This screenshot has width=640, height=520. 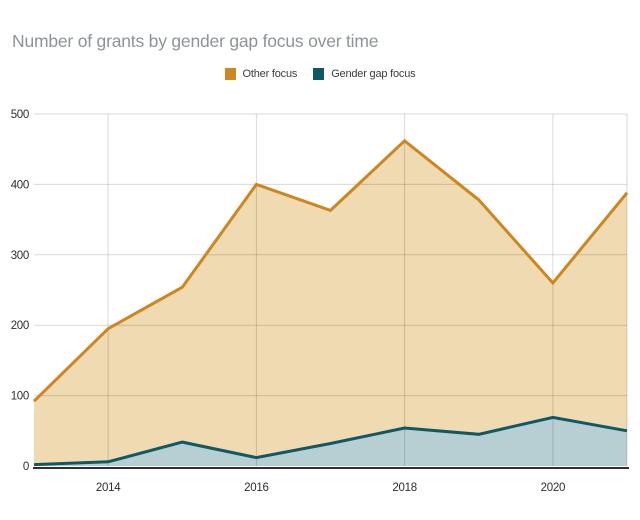 What do you see at coordinates (20, 185) in the screenshot?
I see `y-tick-label-400: 400` at bounding box center [20, 185].